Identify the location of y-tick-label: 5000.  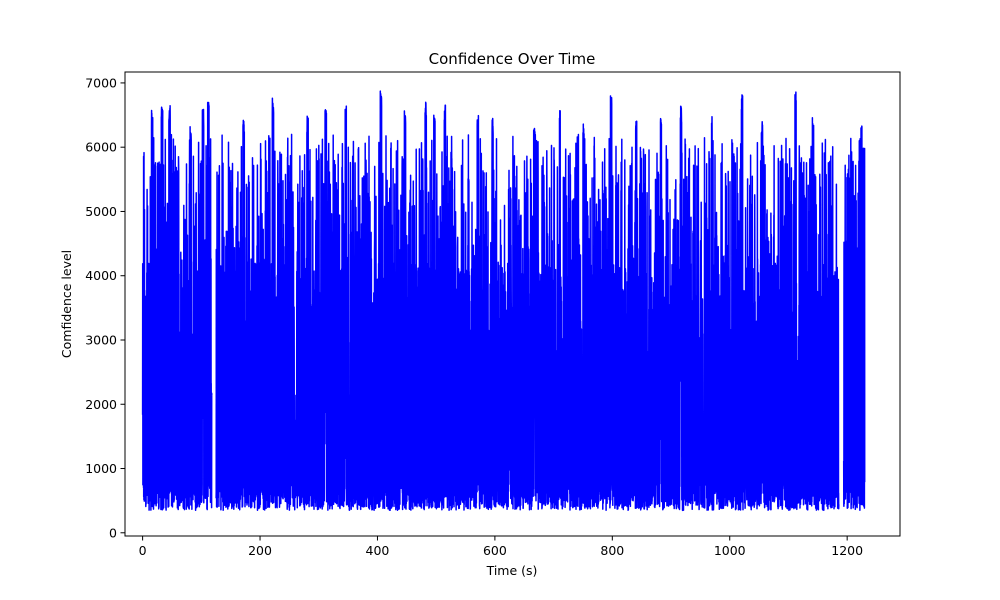
(101, 211).